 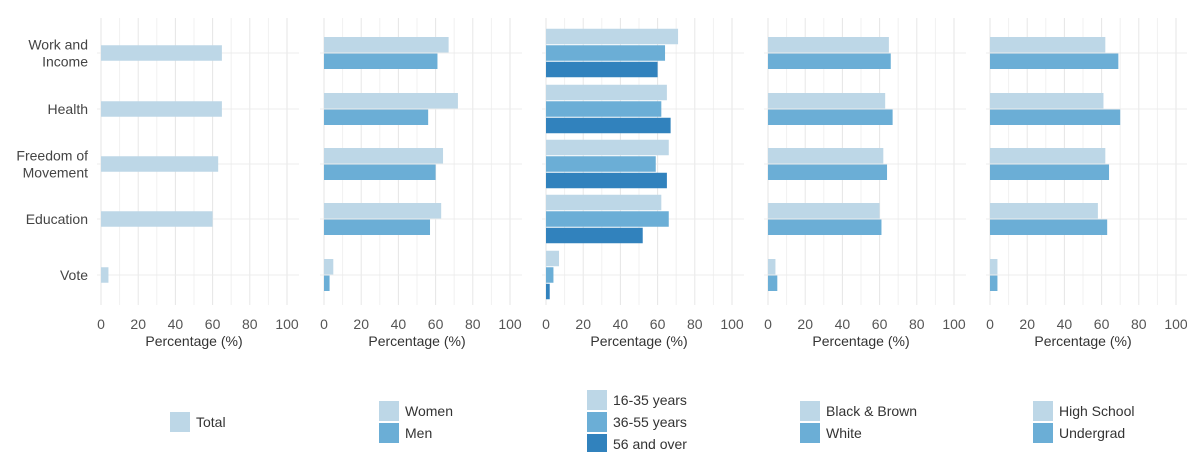 What do you see at coordinates (211, 422) in the screenshot?
I see `legend-label: Total` at bounding box center [211, 422].